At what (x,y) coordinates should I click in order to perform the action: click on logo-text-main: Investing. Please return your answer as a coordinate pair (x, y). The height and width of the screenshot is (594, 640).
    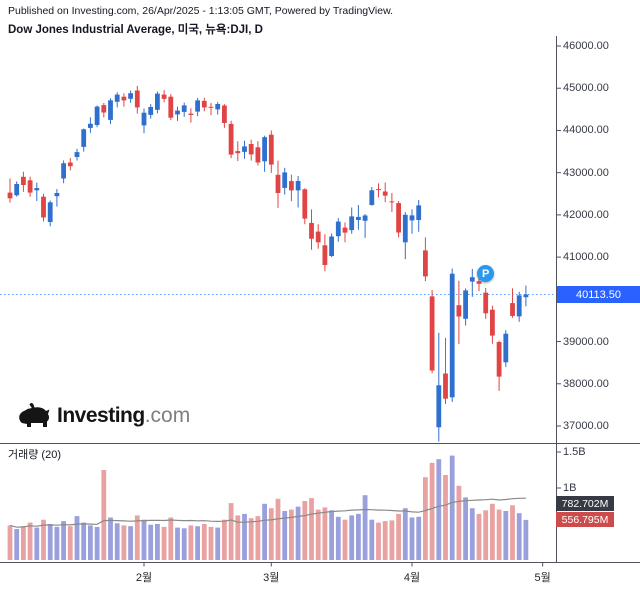
    Looking at the image, I should click on (101, 415).